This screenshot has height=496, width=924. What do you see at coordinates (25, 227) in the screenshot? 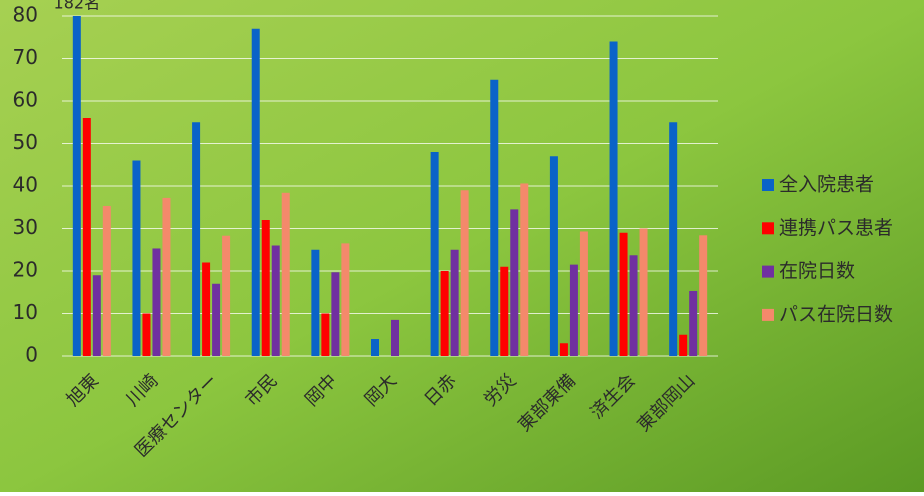
I see `y-tick-label: 30` at bounding box center [25, 227].